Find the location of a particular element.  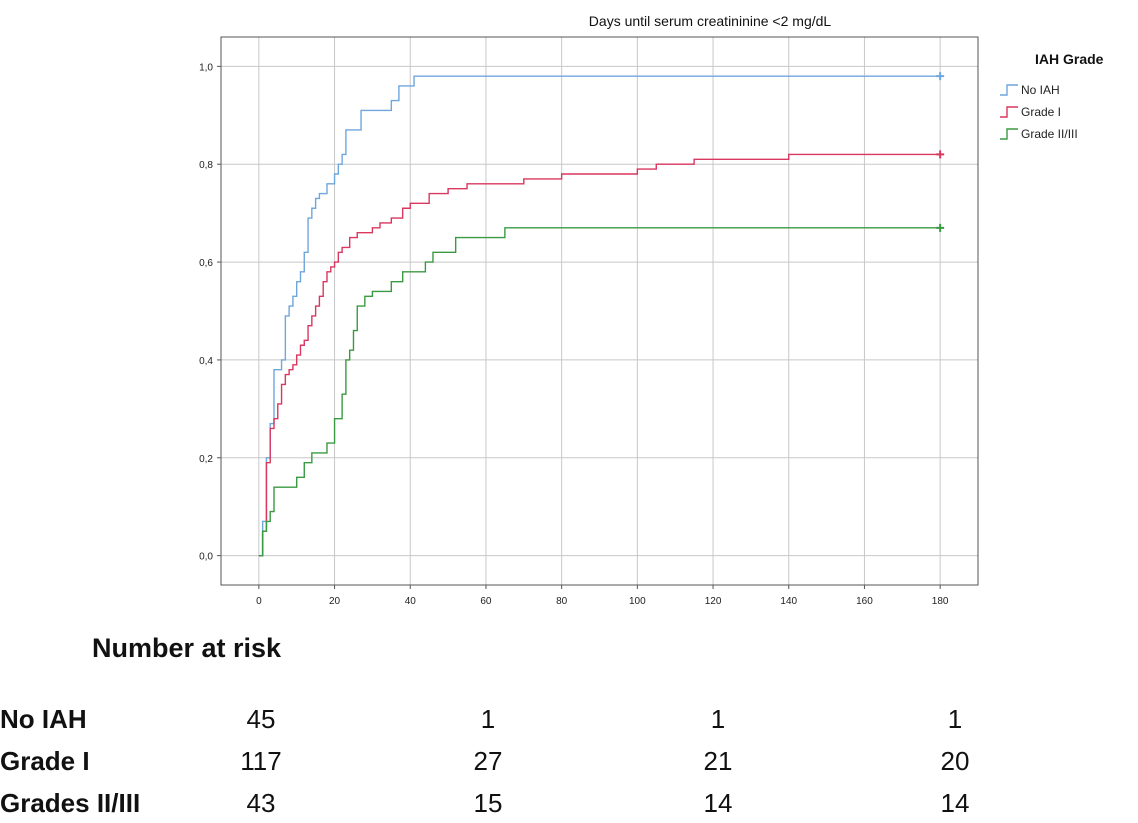

chart-title: Days until serum creatininine <2 mg/dL is located at coordinates (710, 21).